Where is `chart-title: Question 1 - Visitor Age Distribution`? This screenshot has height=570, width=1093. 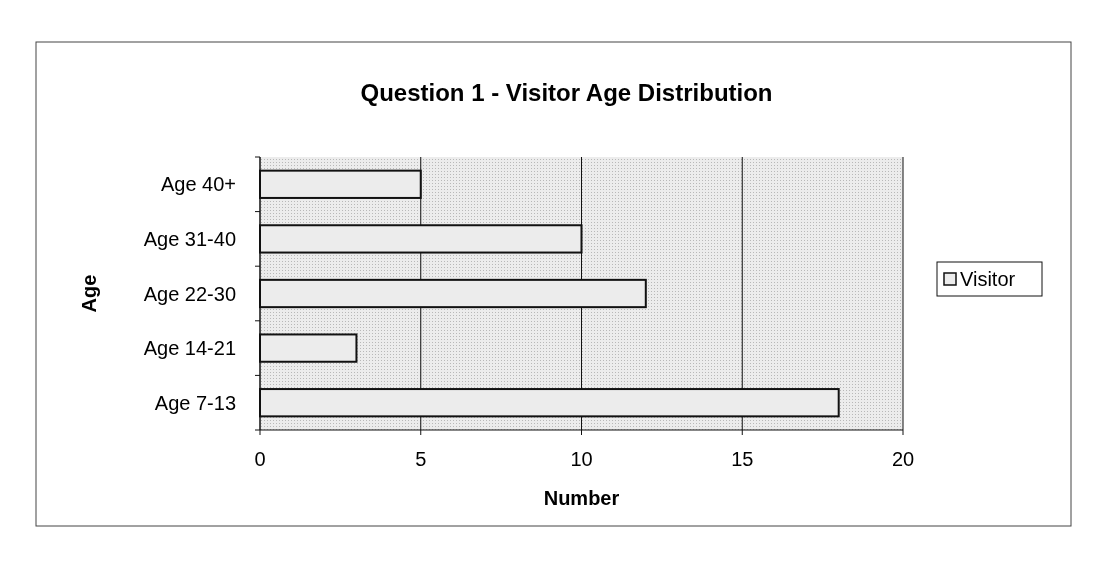 chart-title: Question 1 - Visitor Age Distribution is located at coordinates (566, 92).